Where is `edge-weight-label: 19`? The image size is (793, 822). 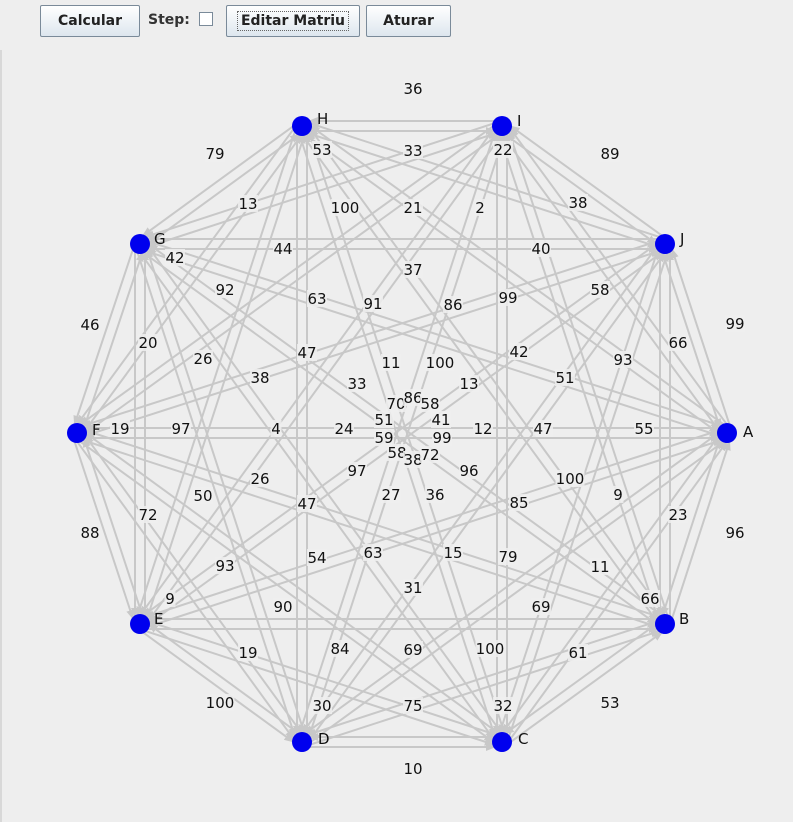 edge-weight-label: 19 is located at coordinates (247, 653).